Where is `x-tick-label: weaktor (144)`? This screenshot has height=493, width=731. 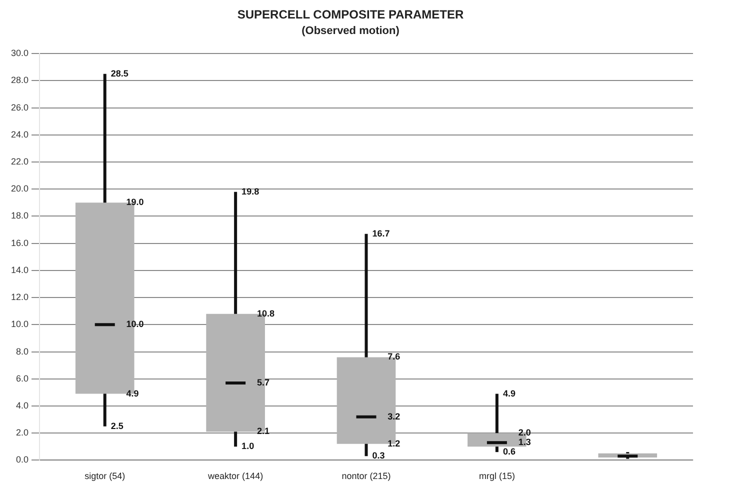
x-tick-label: weaktor (144) is located at coordinates (235, 476).